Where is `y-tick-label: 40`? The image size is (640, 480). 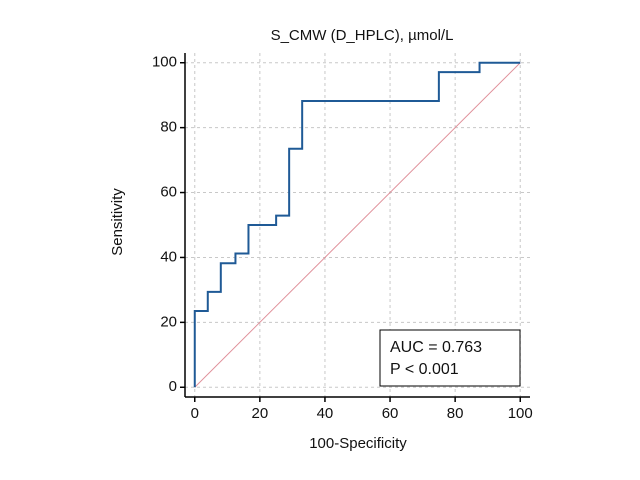
y-tick-label: 40 is located at coordinates (168, 256).